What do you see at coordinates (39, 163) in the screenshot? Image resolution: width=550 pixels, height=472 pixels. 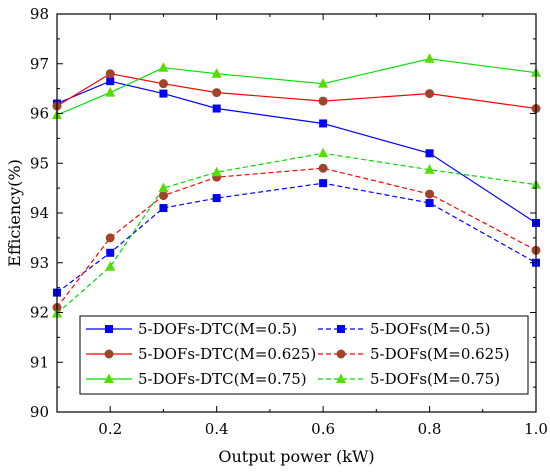 I see `y-tick-label: 95` at bounding box center [39, 163].